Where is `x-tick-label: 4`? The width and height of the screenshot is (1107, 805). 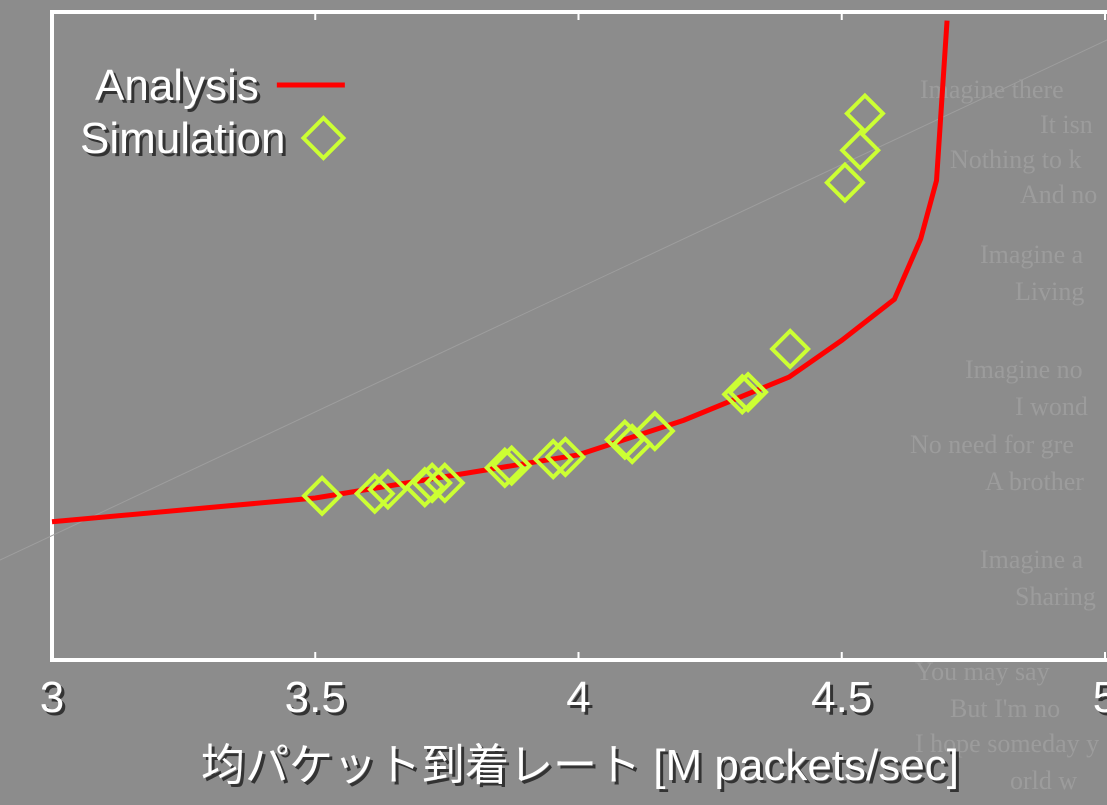 x-tick-label: 4 is located at coordinates (578, 697).